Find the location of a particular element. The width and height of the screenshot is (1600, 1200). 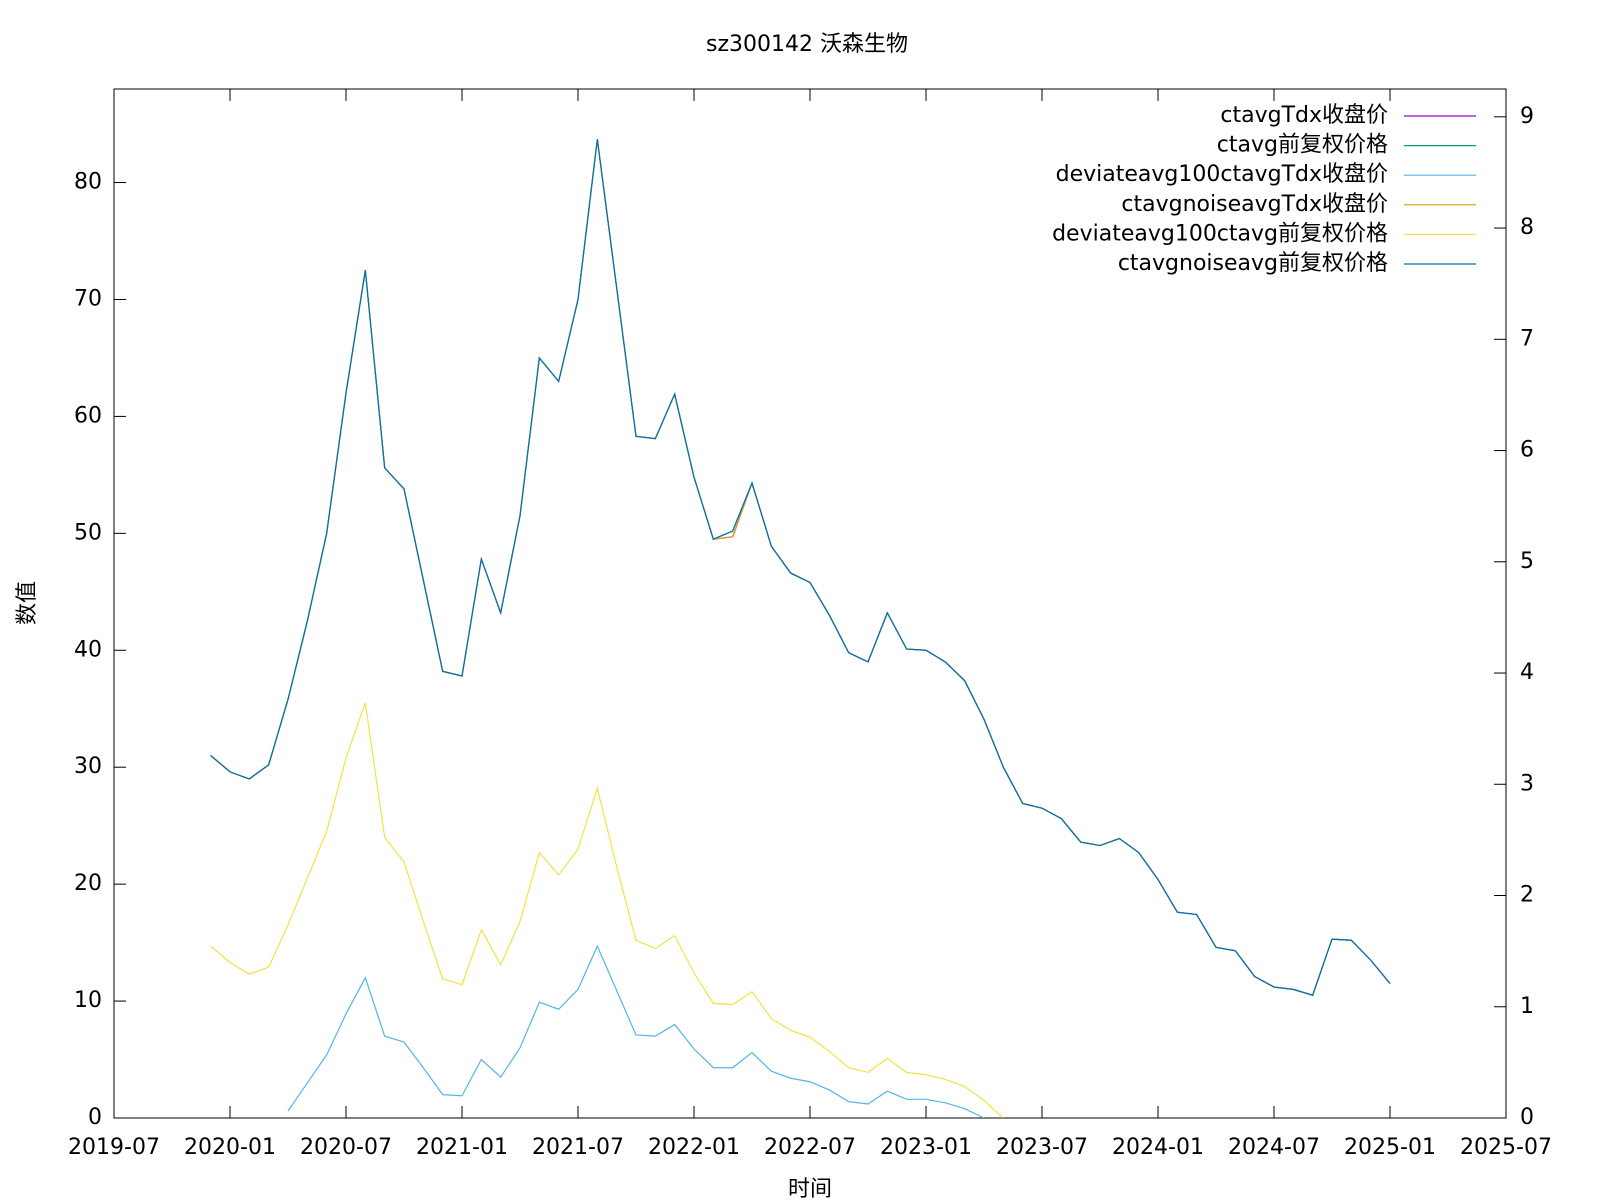

y-tick-label: 80 is located at coordinates (88, 182).